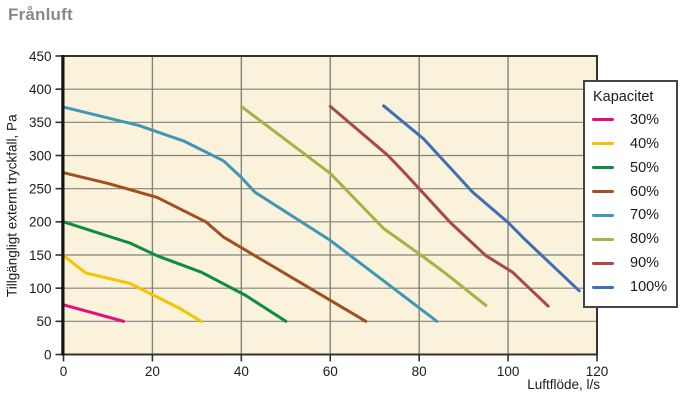  Describe the element at coordinates (40, 89) in the screenshot. I see `y-tick-label: 400` at that location.